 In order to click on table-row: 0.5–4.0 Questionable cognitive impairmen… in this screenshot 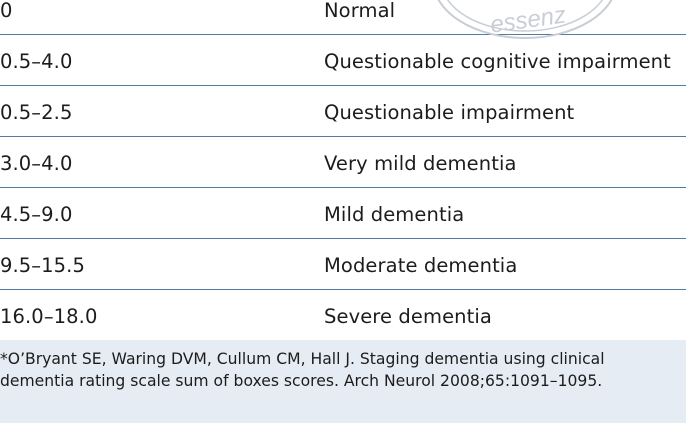, I will do `click(343, 60)`.